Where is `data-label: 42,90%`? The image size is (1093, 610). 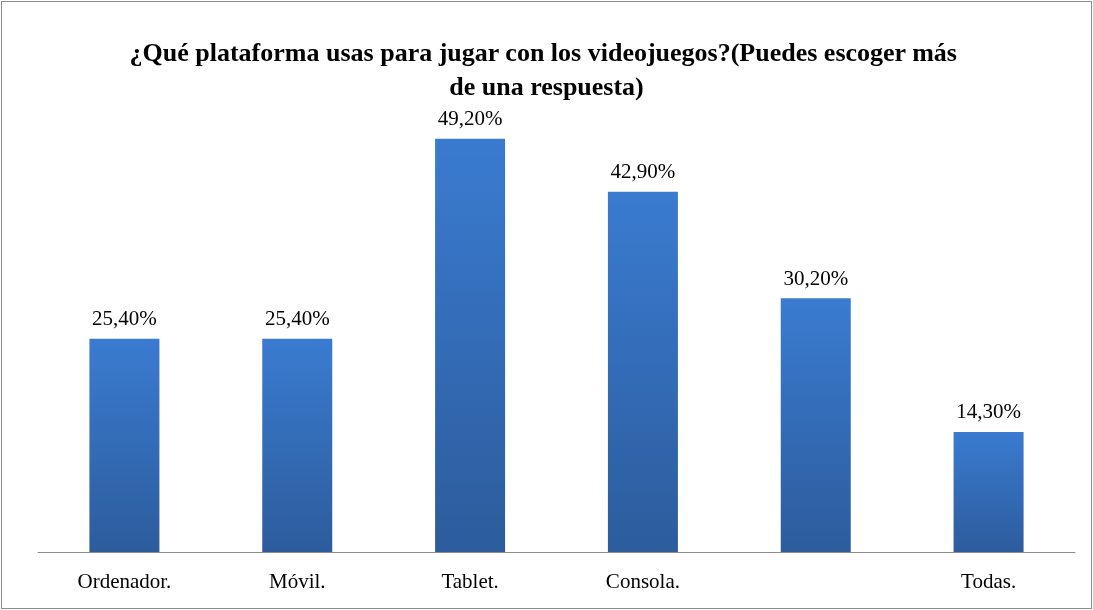
data-label: 42,90% is located at coordinates (643, 171).